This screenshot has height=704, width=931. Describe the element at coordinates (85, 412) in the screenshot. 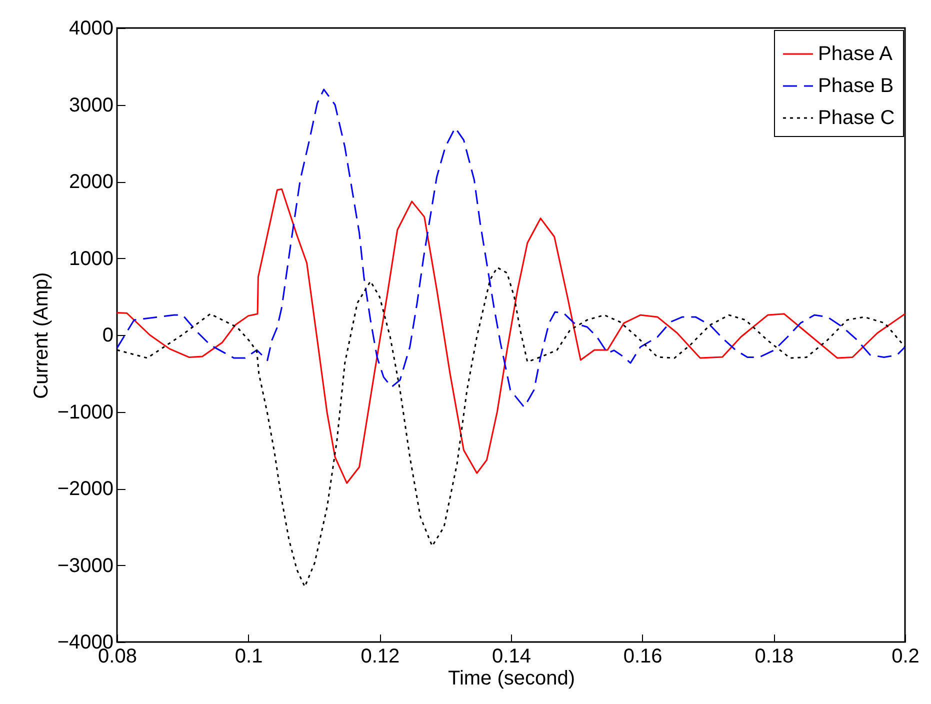

I see `y-tick-label: −1000` at that location.